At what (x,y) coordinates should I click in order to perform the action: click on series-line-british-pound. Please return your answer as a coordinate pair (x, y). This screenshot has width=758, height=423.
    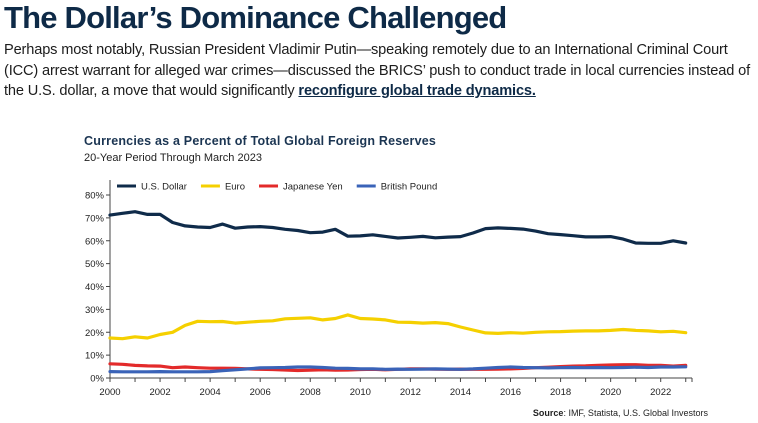
    Looking at the image, I should click on (398, 369).